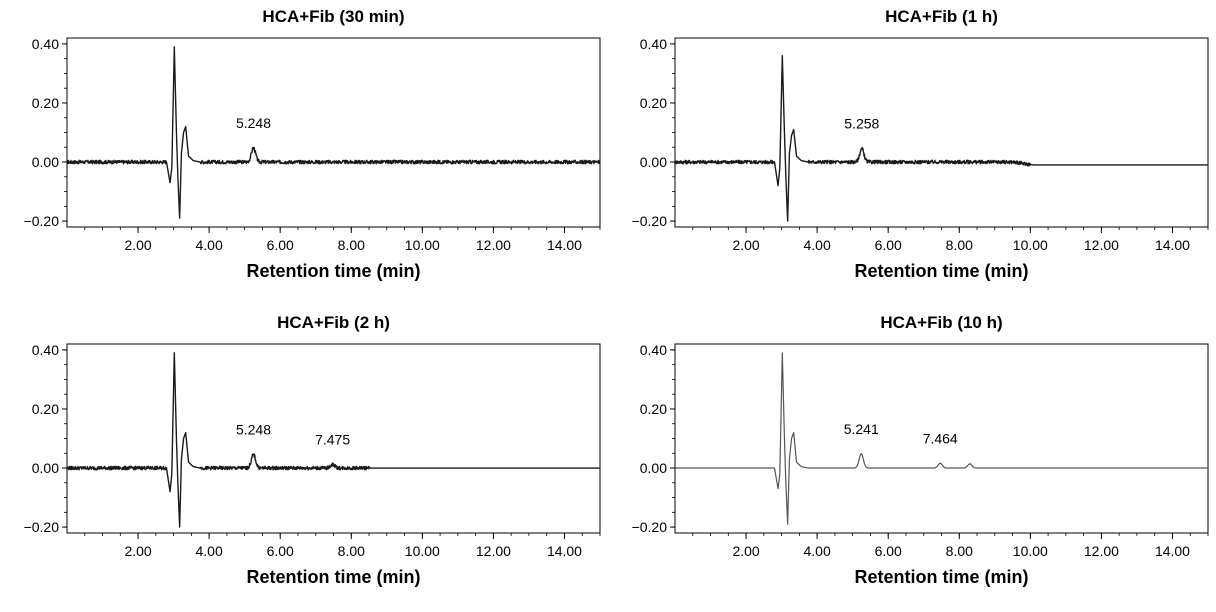 This screenshot has width=1216, height=612. I want to click on peak-label: 7.475, so click(332, 439).